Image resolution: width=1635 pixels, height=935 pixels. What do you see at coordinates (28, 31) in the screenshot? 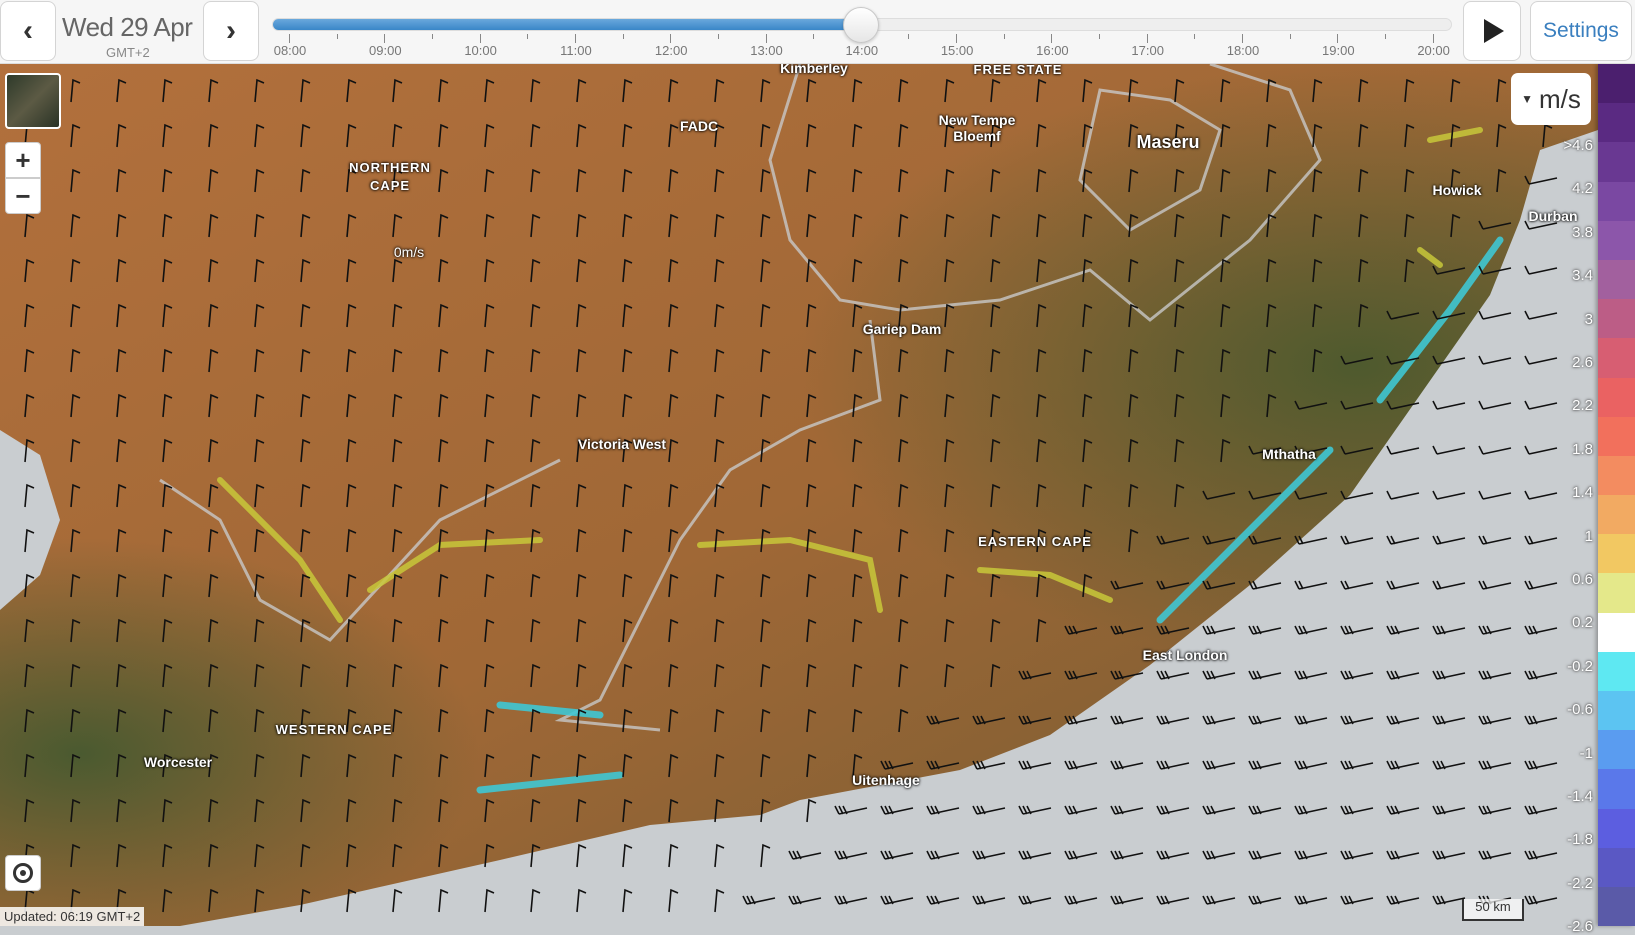
I see `previous-day-button: ‹` at bounding box center [28, 31].